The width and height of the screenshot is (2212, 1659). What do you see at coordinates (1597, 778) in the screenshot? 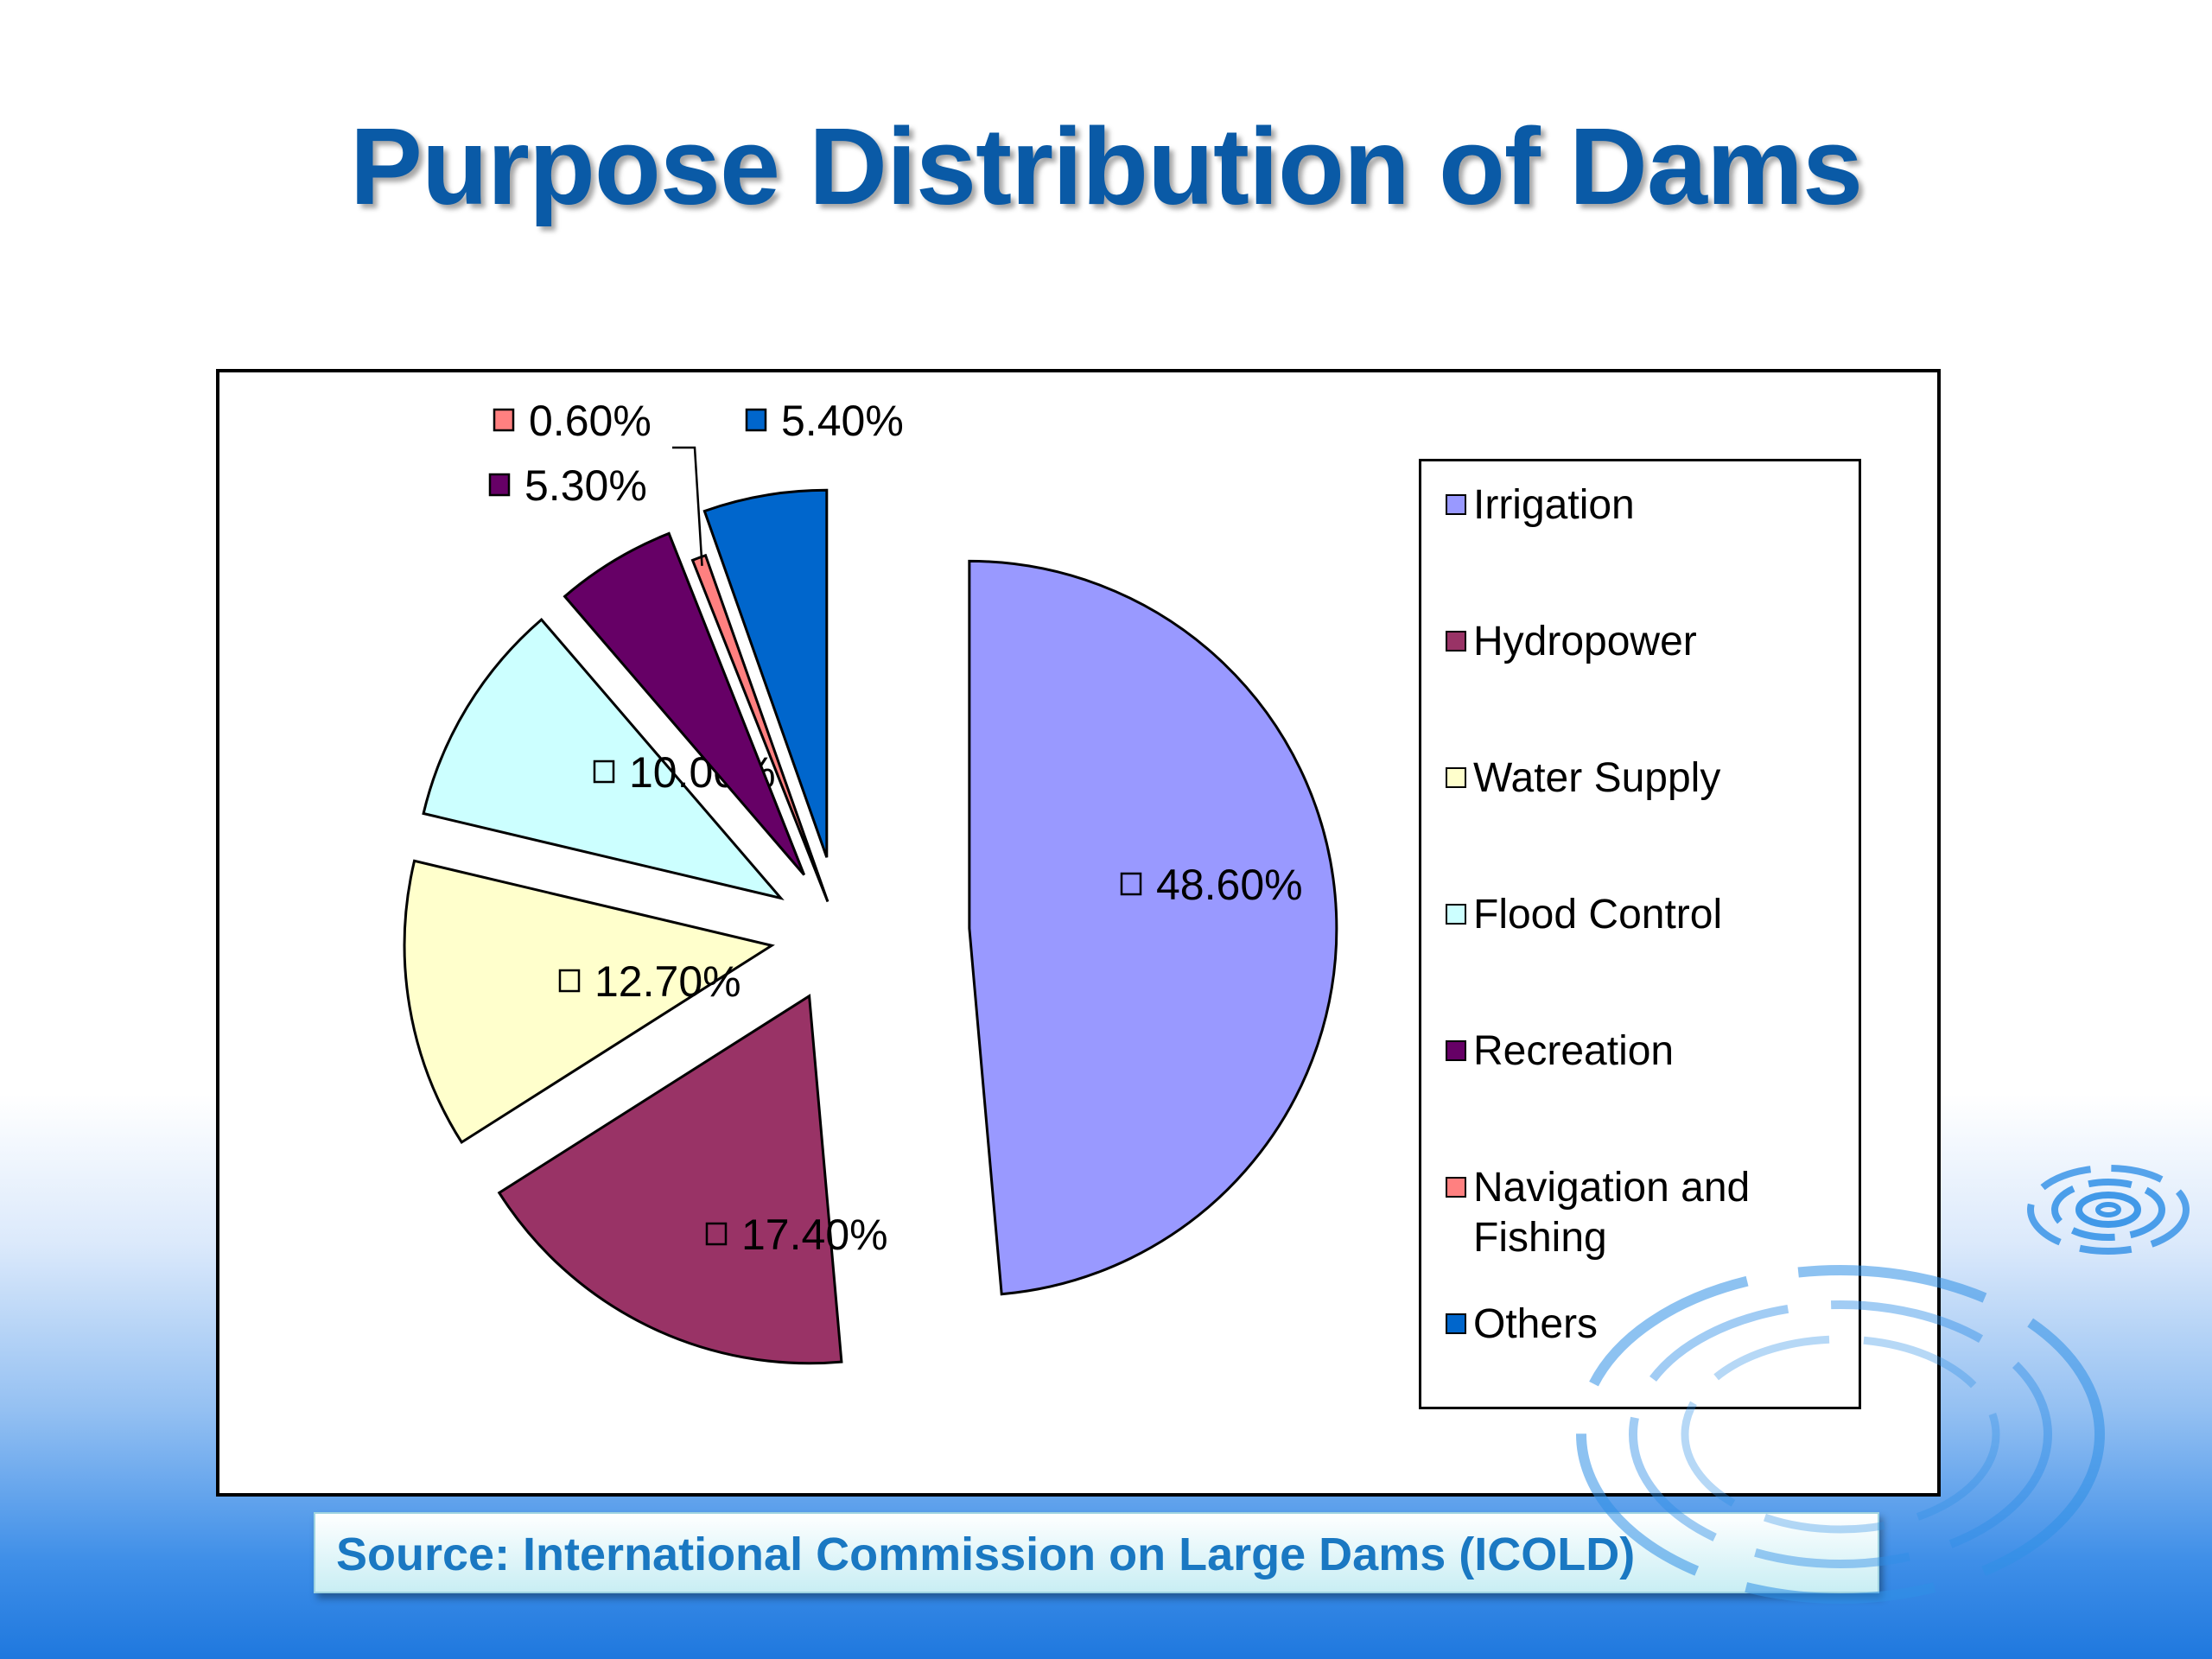
I see `legend-label: Water Supply` at bounding box center [1597, 778].